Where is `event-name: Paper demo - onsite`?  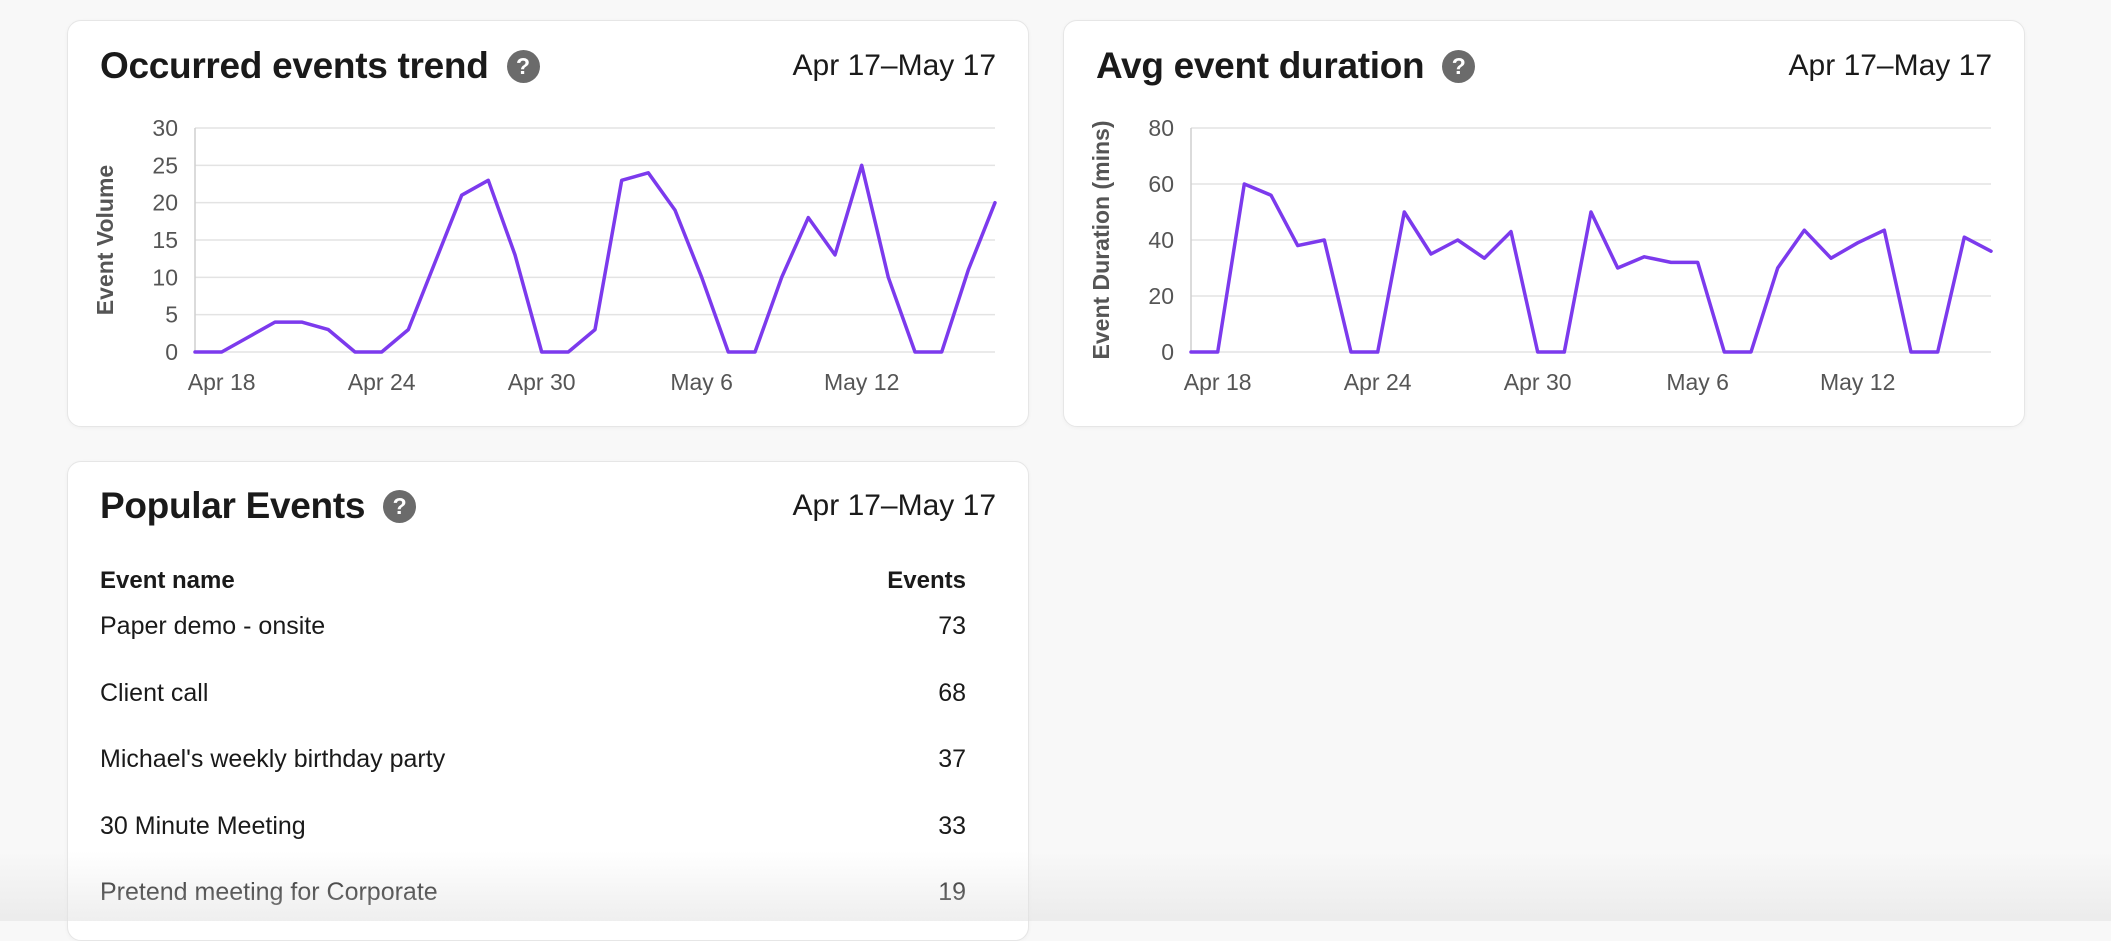
event-name: Paper demo - onsite is located at coordinates (213, 625).